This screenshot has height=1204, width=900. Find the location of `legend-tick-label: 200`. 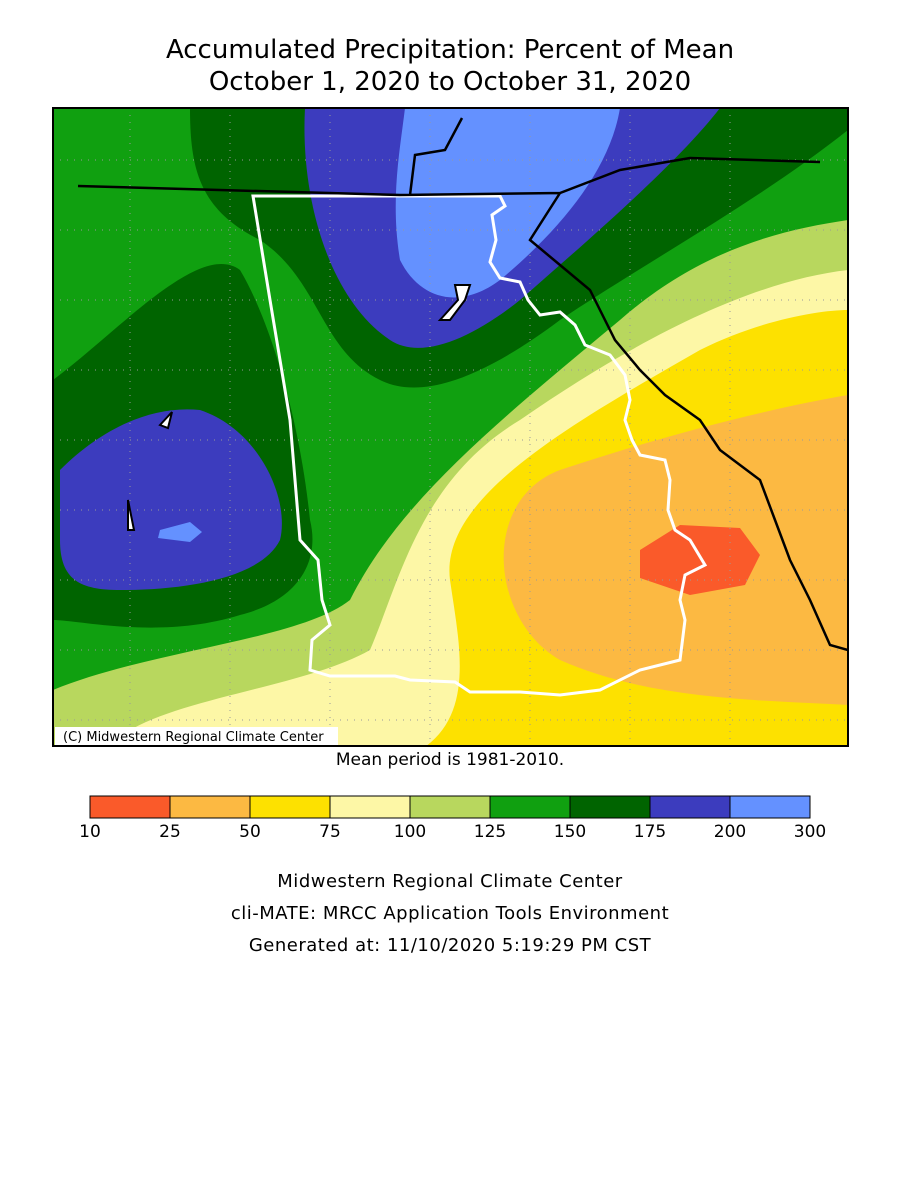

legend-tick-label: 200 is located at coordinates (730, 832).